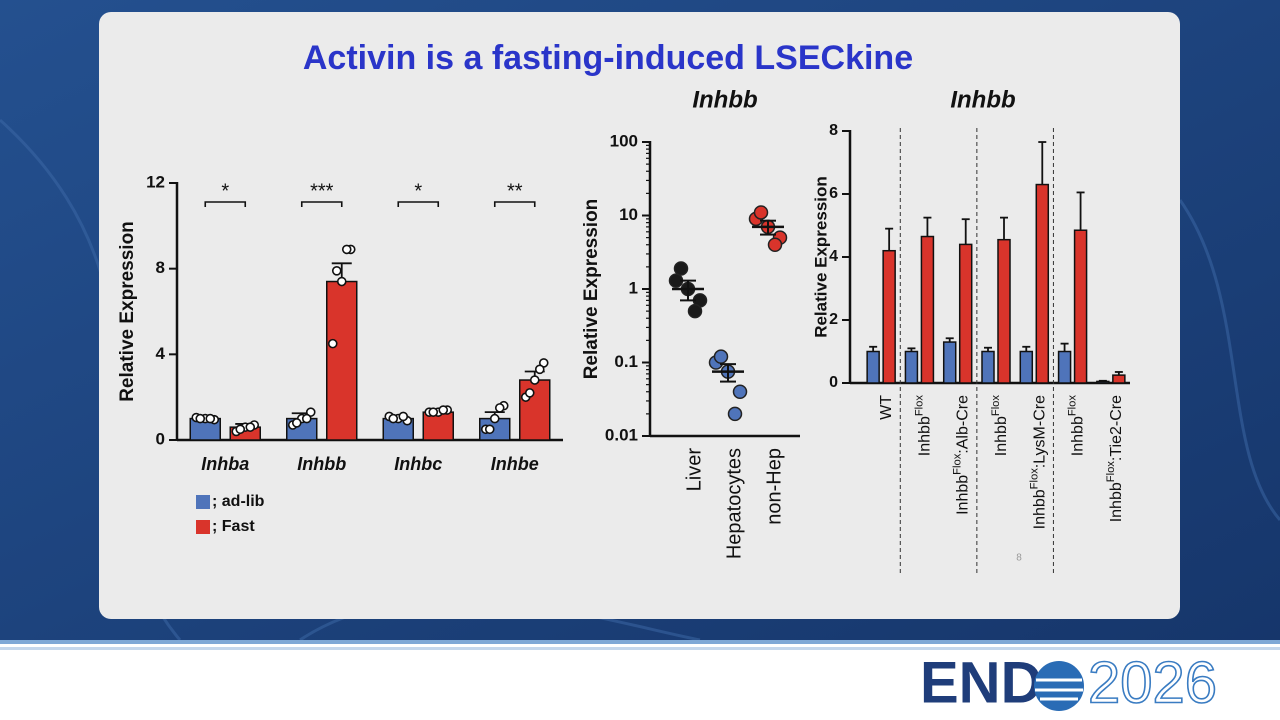  Describe the element at coordinates (321, 464) in the screenshot. I see `x-tick-label: Inhbb` at that location.